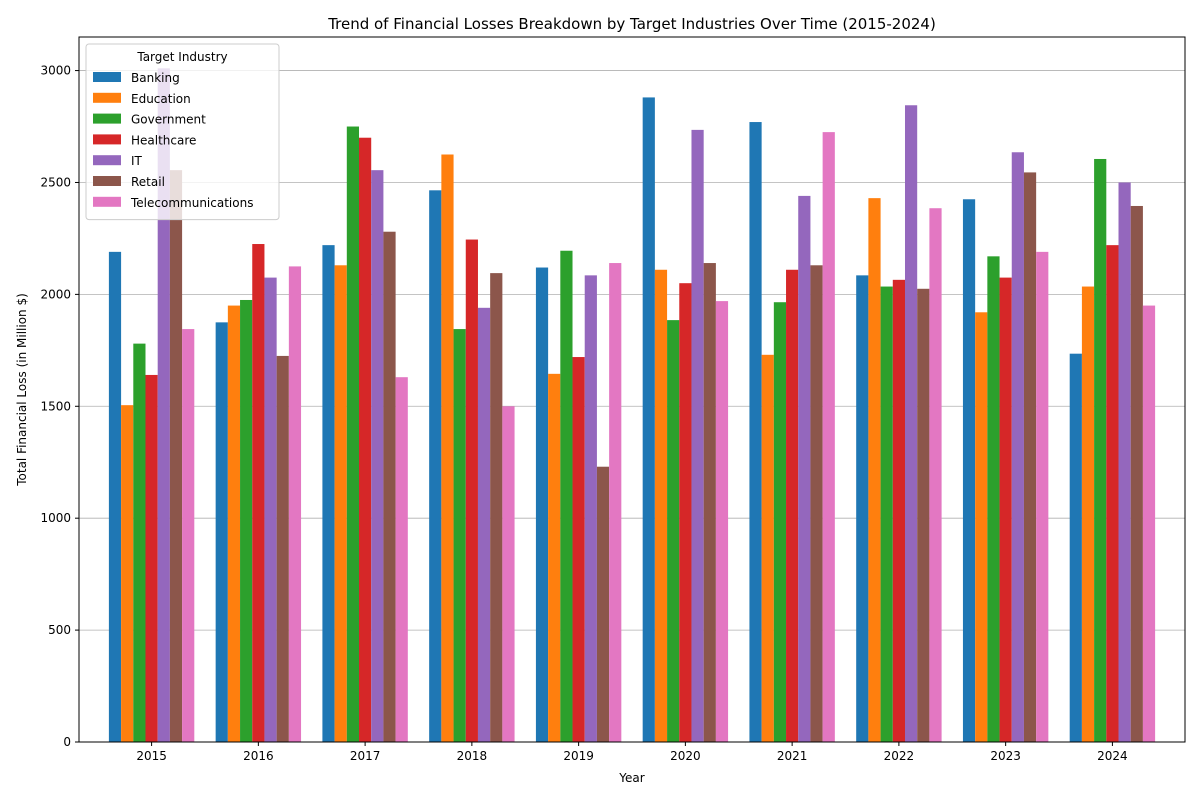  Describe the element at coordinates (472, 756) in the screenshot. I see `x-tick-label: 2018` at that location.